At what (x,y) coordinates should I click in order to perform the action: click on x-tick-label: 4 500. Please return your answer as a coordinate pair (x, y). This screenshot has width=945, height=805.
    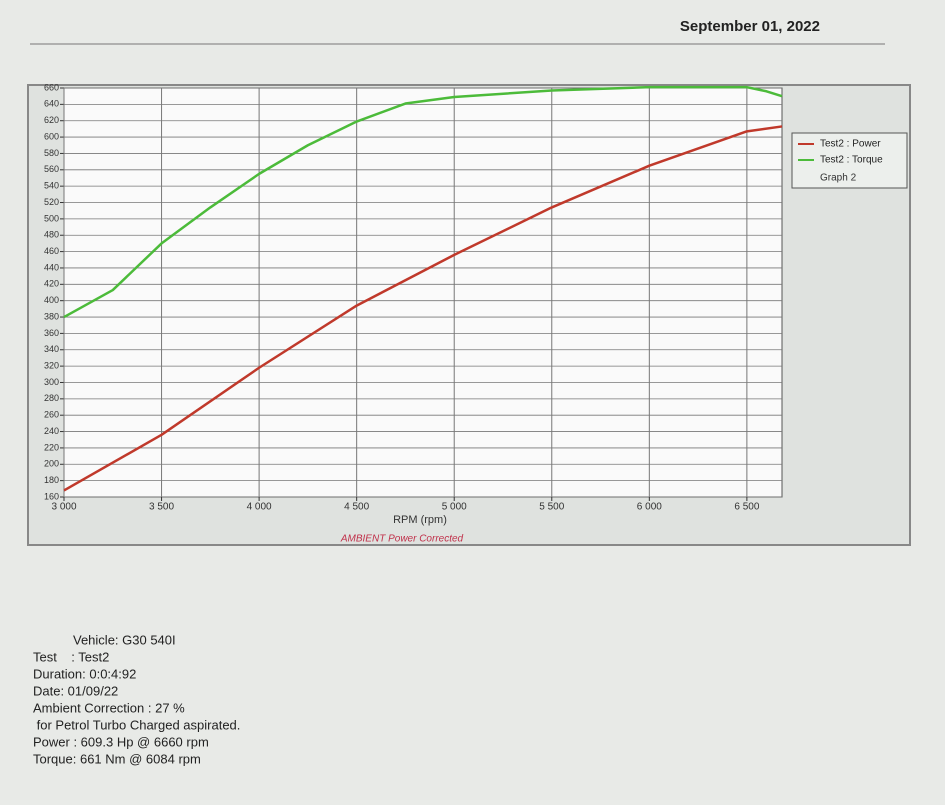
    Looking at the image, I should click on (356, 507).